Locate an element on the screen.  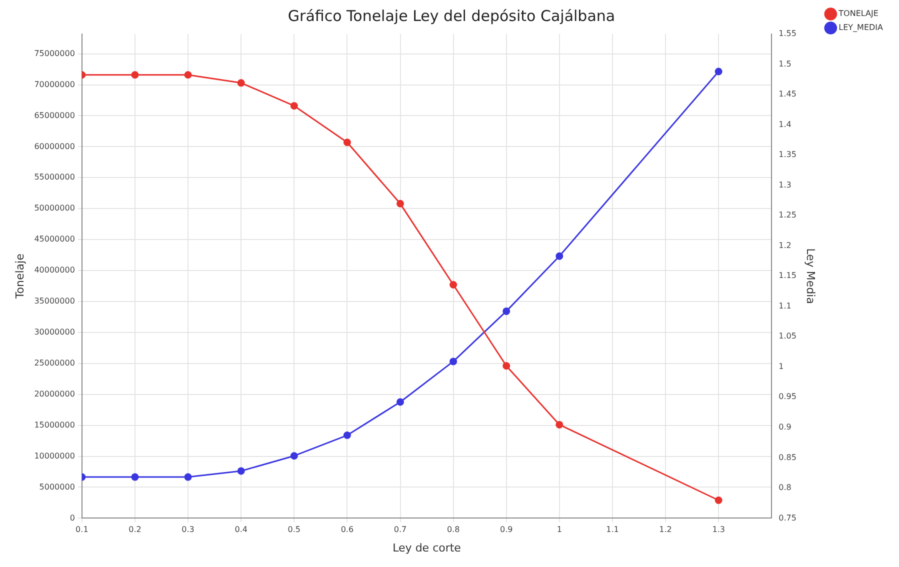
x-tick-label: 0.8 is located at coordinates (453, 529).